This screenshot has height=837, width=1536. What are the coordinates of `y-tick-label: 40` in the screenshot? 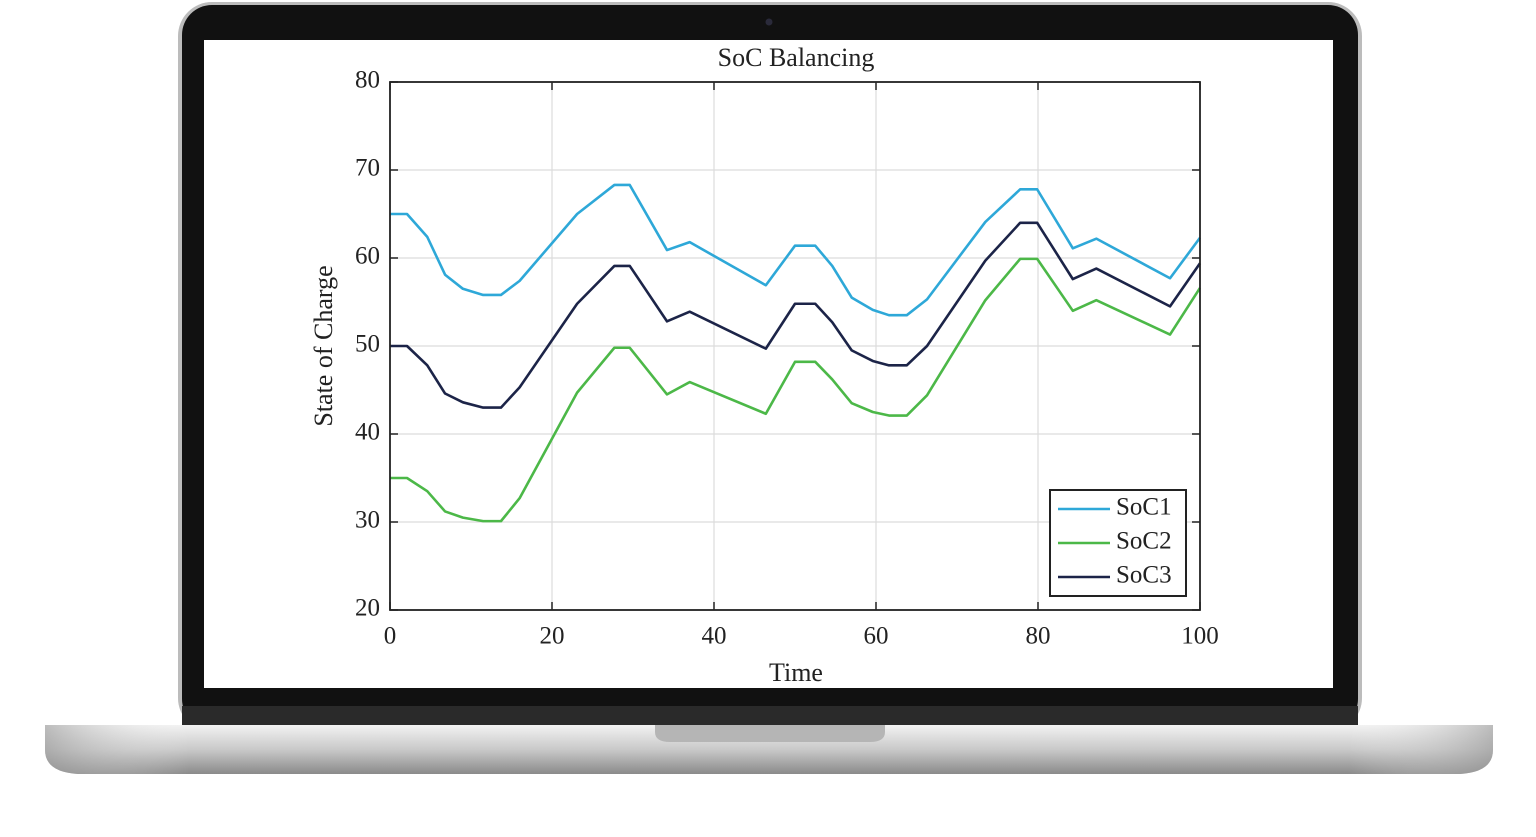 It's located at (367, 432).